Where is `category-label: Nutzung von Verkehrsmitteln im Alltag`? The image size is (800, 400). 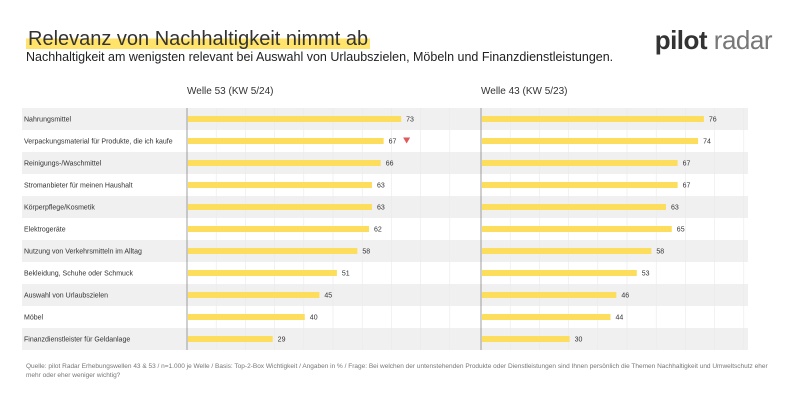
category-label: Nutzung von Verkehrsmitteln im Alltag is located at coordinates (83, 252).